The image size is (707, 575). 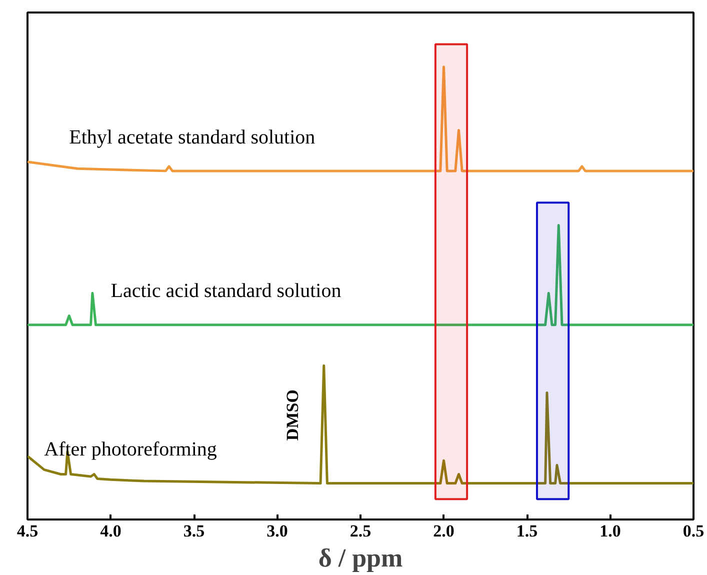 What do you see at coordinates (277, 531) in the screenshot?
I see `x-tick-label: 3.0` at bounding box center [277, 531].